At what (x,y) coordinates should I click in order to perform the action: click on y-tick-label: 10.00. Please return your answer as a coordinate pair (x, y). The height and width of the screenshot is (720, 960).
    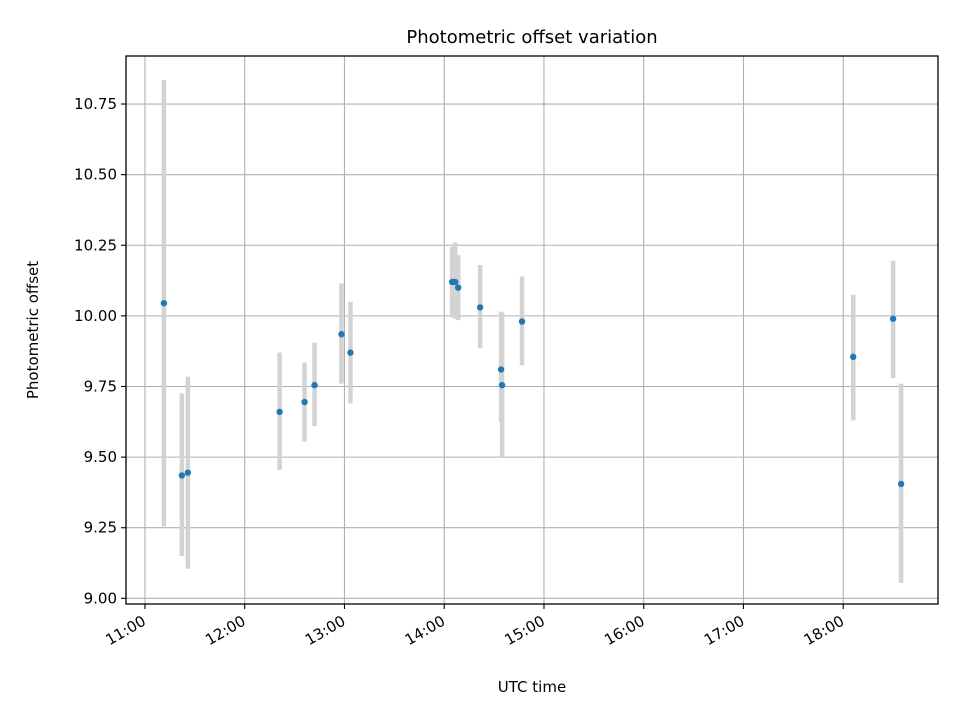
    Looking at the image, I should click on (95, 316).